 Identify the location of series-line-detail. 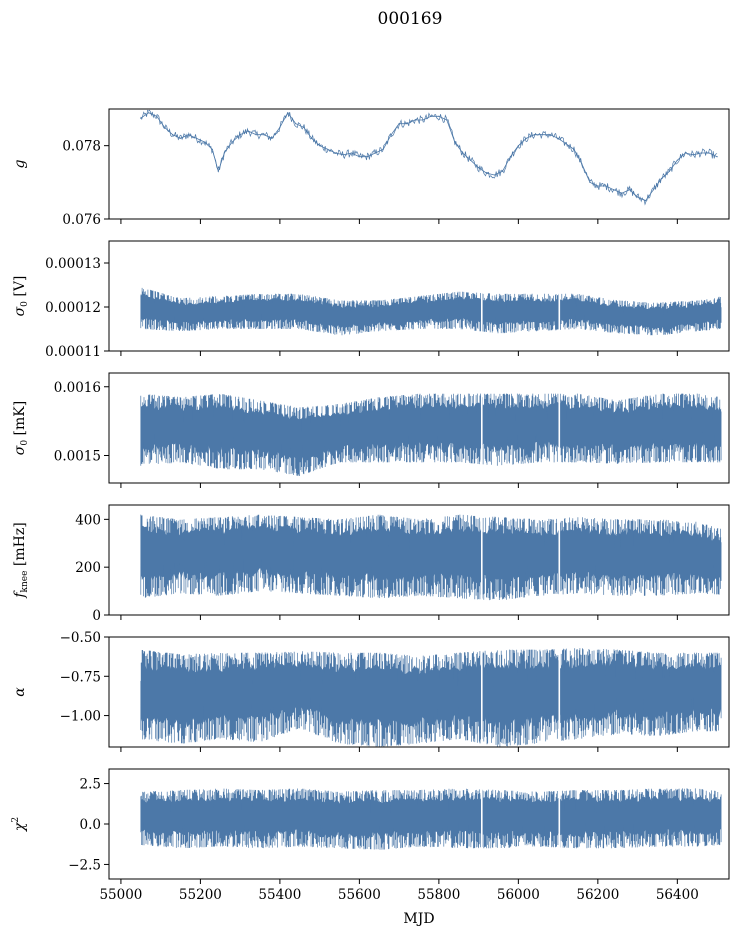
(429, 157).